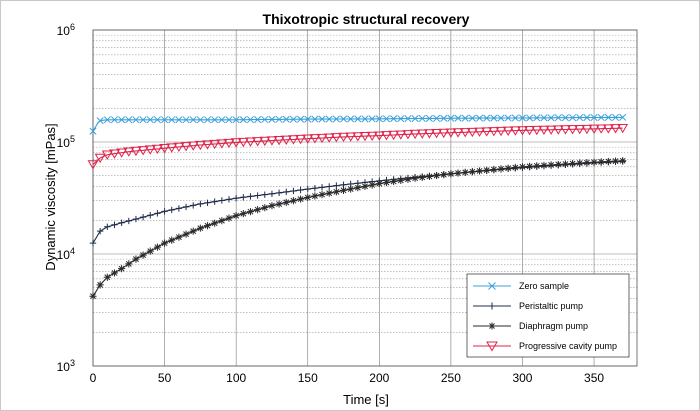  What do you see at coordinates (358, 124) in the screenshot?
I see `series-zero-sample` at bounding box center [358, 124].